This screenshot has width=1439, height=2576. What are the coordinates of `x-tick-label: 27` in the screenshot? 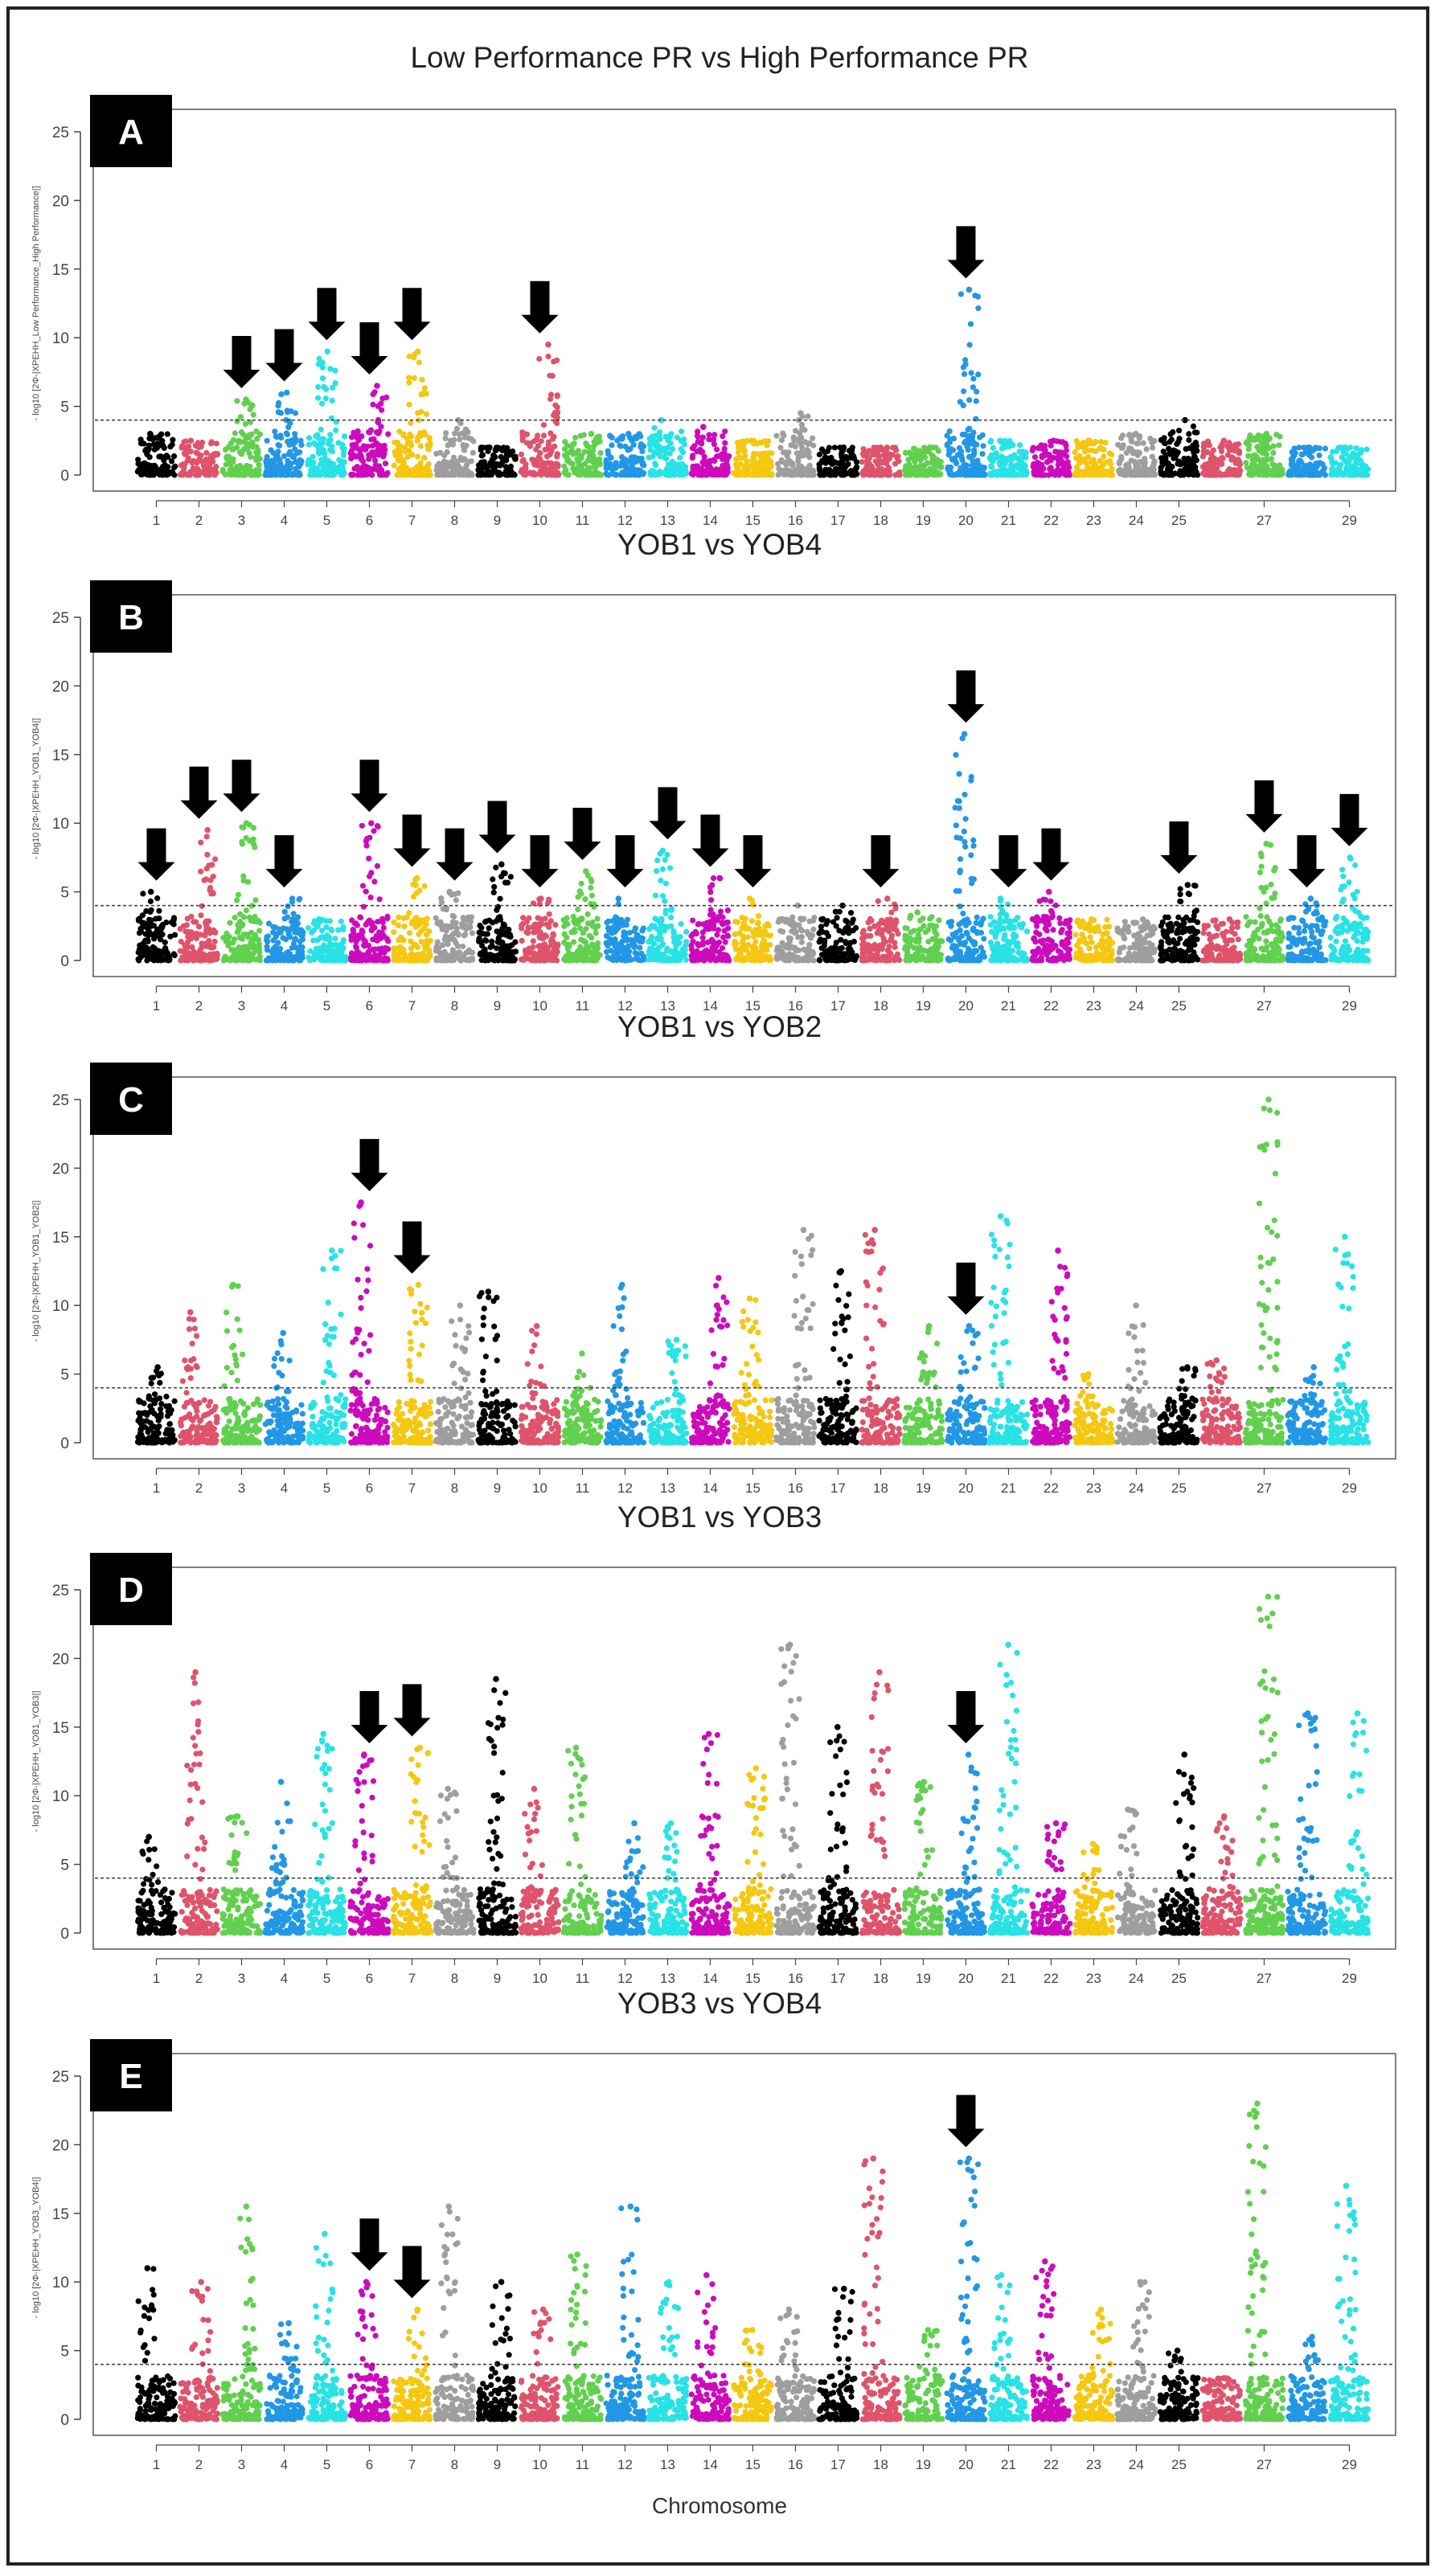 It's located at (1264, 520).